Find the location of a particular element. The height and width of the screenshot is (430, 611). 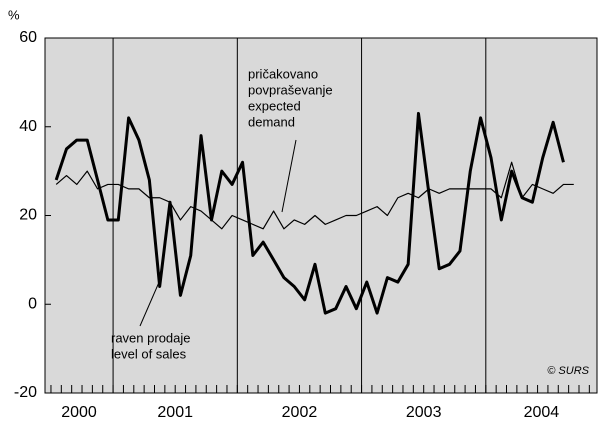

annotation: raven prodaje is located at coordinates (151, 337).